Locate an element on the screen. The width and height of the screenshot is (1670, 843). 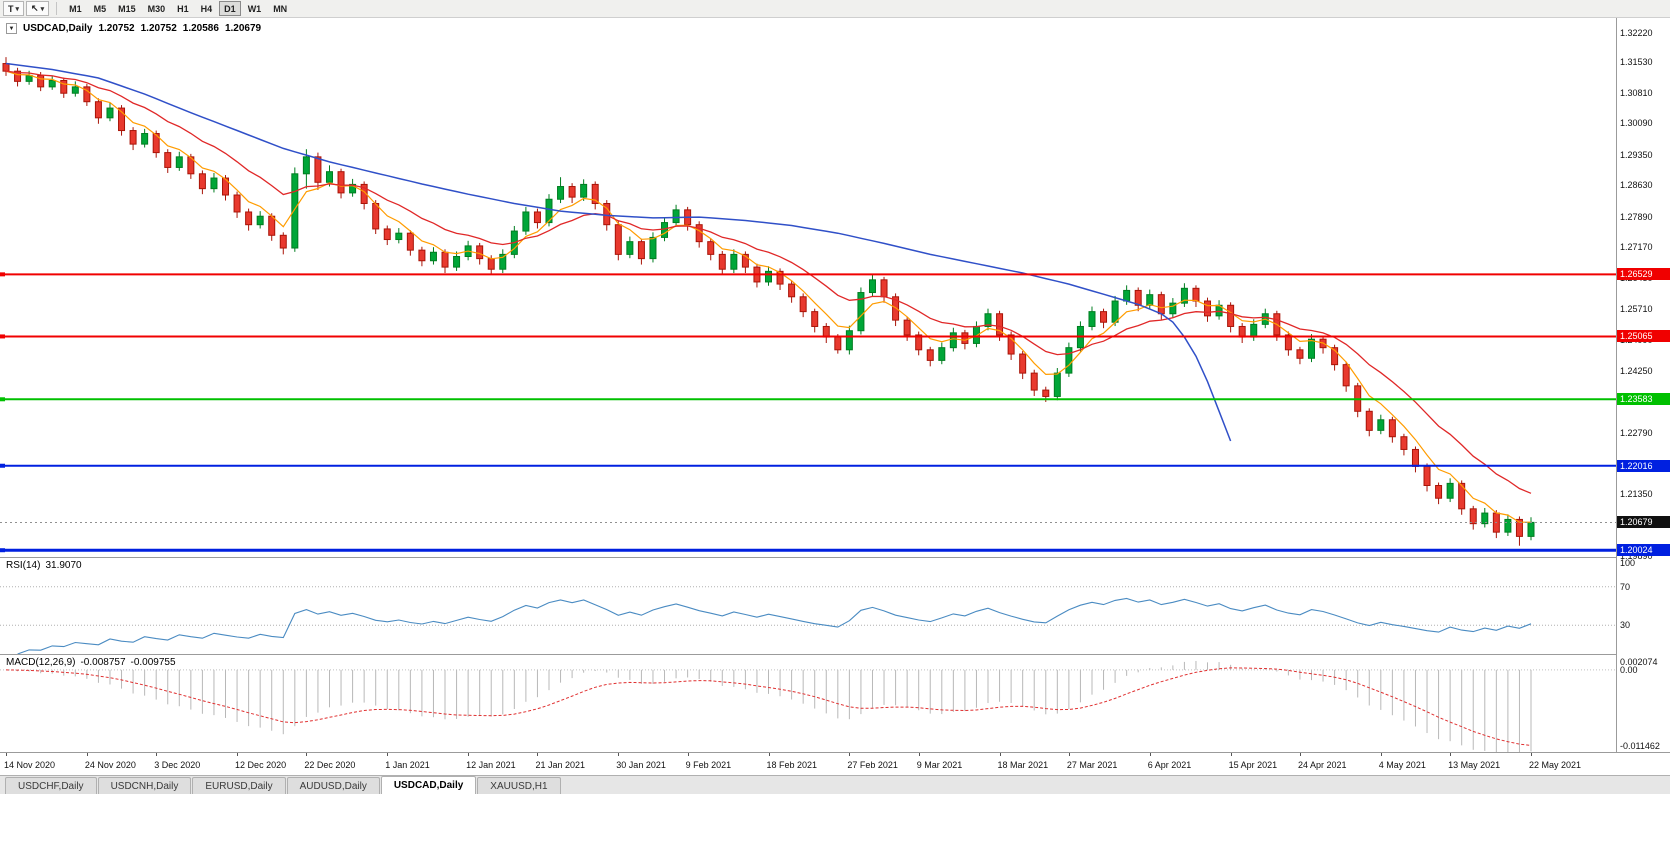
date-axis-label: 13 May 2021 is located at coordinates (1474, 765).